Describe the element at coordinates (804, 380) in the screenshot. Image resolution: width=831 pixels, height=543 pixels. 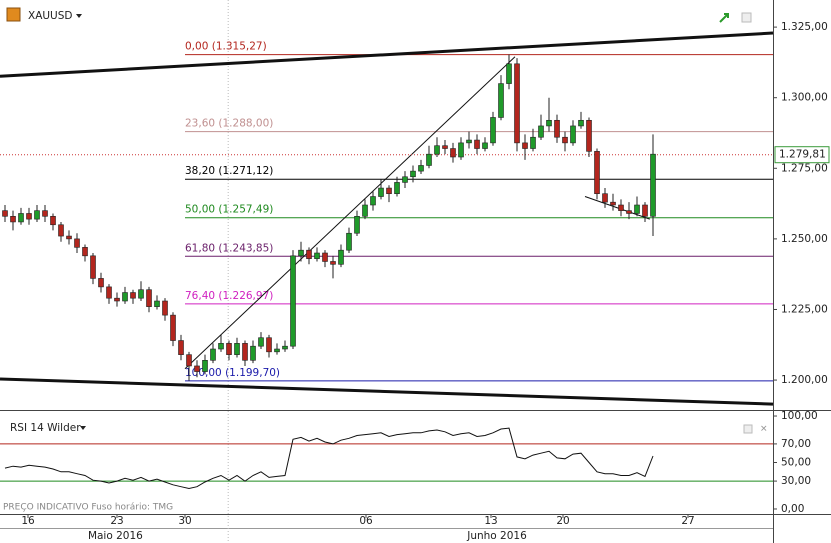
I see `y-tick-label: 1.200,00` at that location.